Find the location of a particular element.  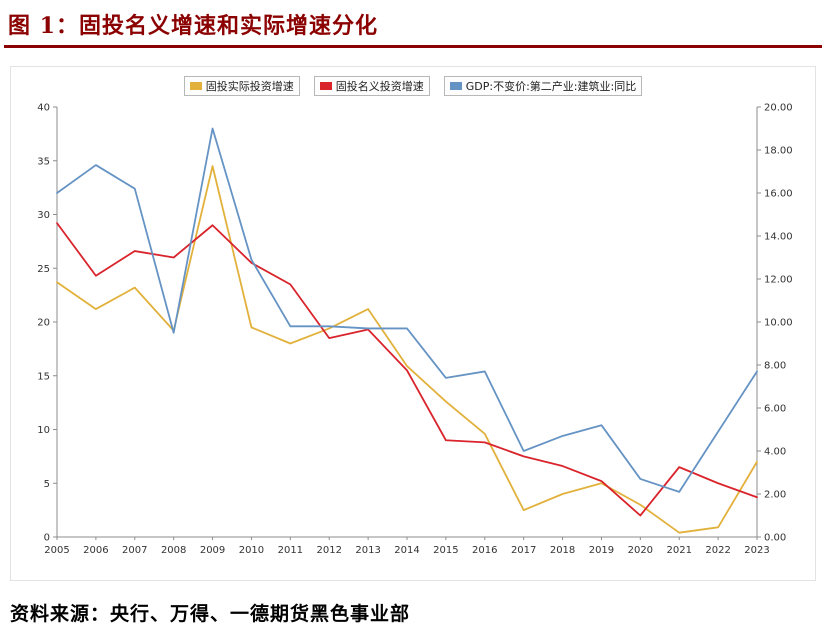

right-axis-tick-label: 14.00 is located at coordinates (778, 237).